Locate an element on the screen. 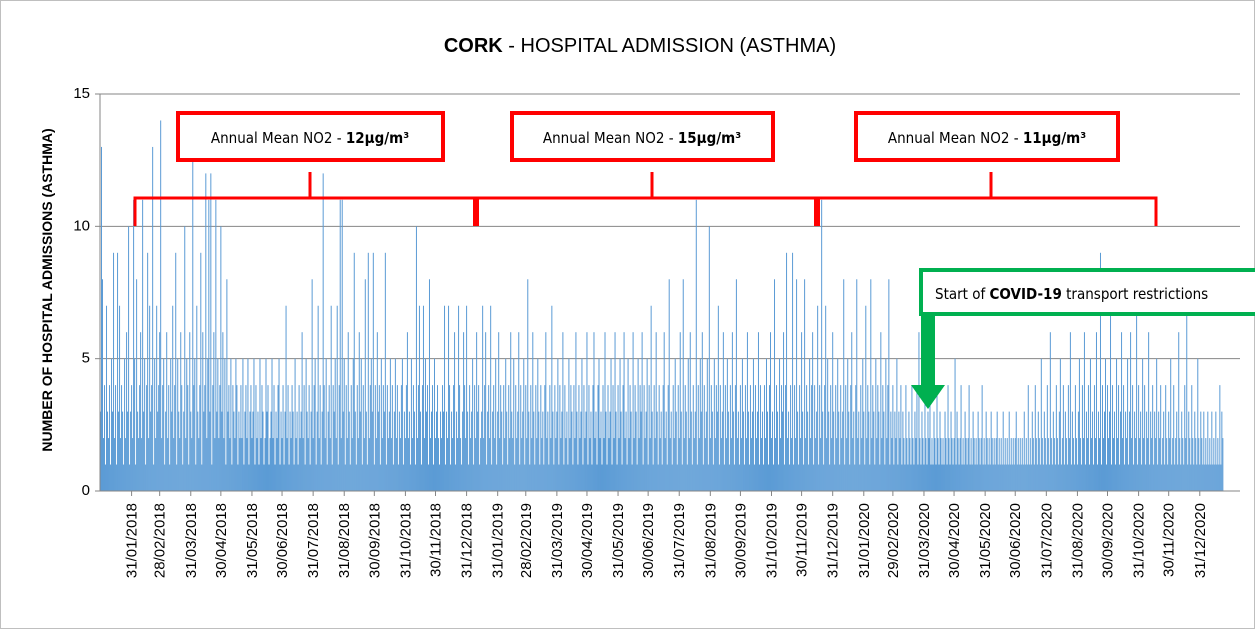 The image size is (1255, 629). x-tick-label: 28/02/2018 is located at coordinates (160, 540).